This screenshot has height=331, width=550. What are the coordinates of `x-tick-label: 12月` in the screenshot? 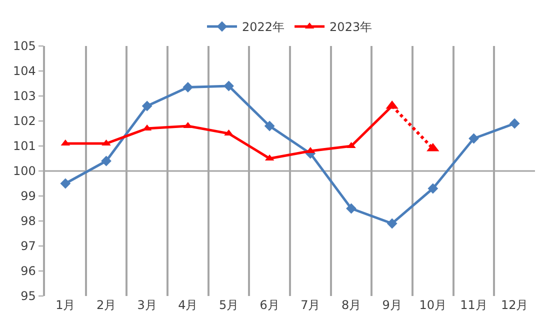 It's located at (514, 305).